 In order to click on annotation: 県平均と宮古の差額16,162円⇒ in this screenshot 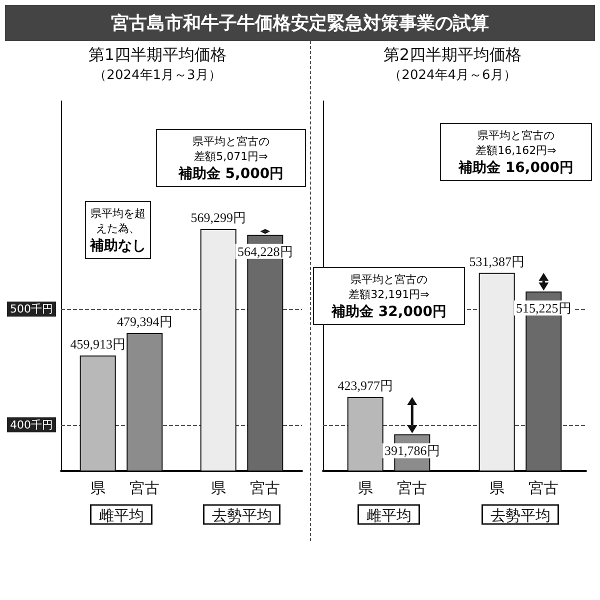, I will do `click(516, 143)`.